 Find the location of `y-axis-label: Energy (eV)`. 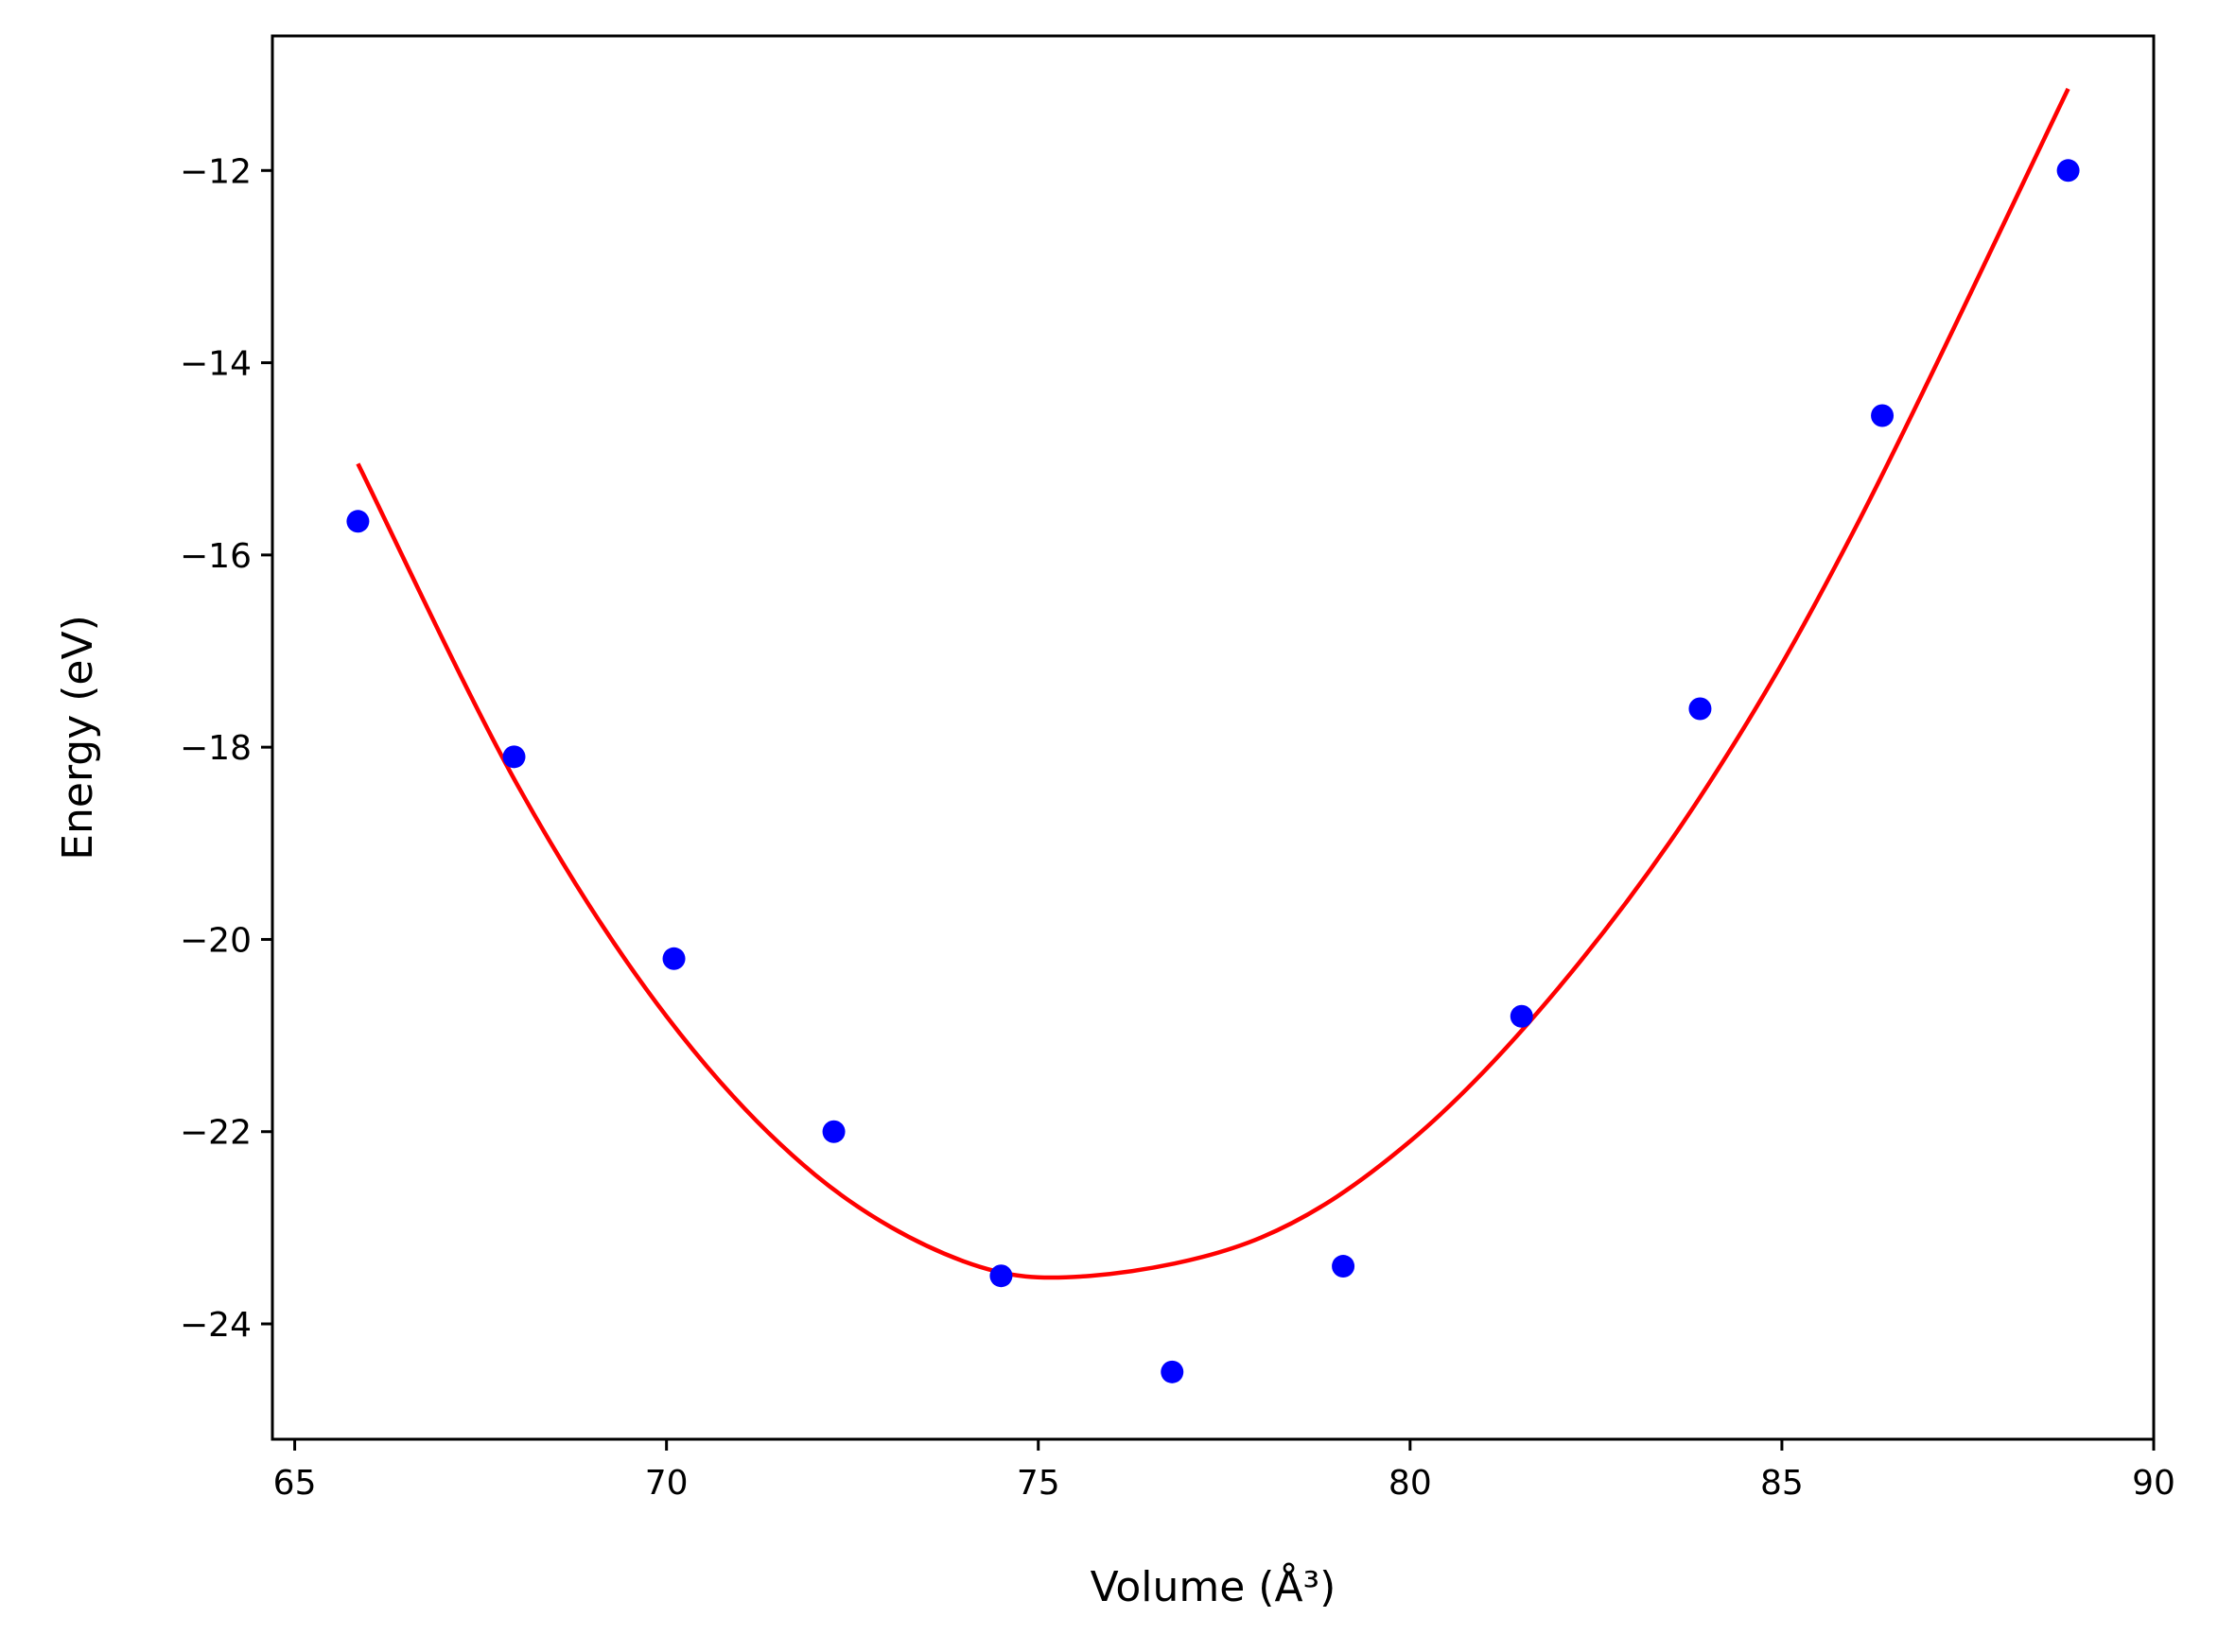

y-axis-label: Energy (eV) is located at coordinates (78, 738).